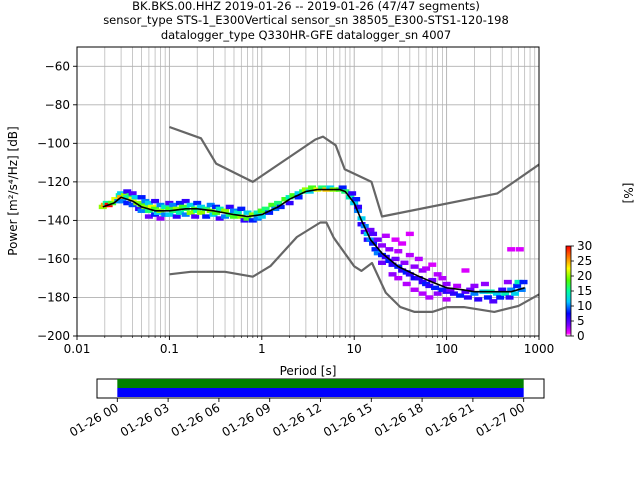 This screenshot has height=480, width=640. What do you see at coordinates (53, 143) in the screenshot?
I see `y-tick-label: −100` at bounding box center [53, 143].